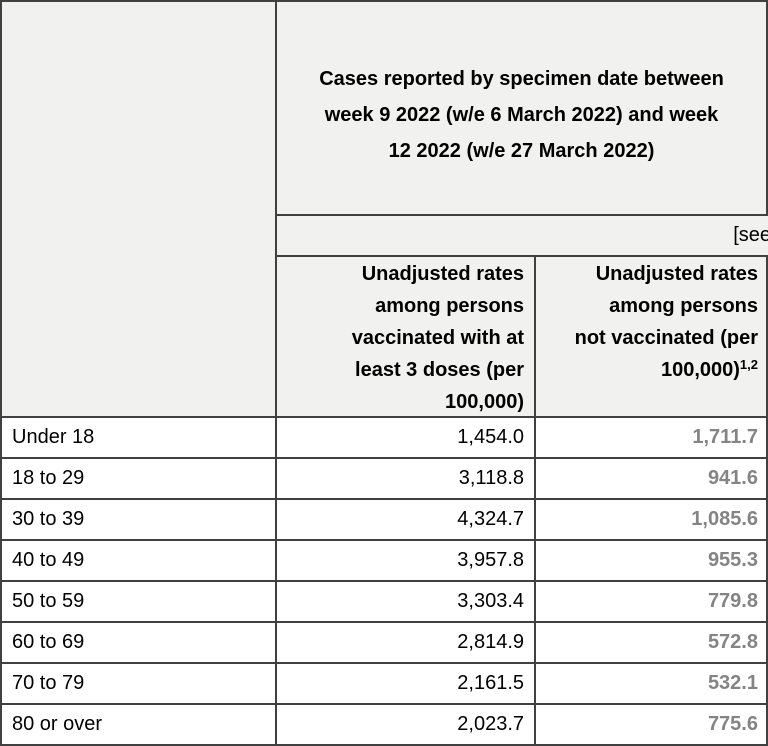  Describe the element at coordinates (521, 151) in the screenshot. I see `title-line-3: 12 2022 (w/e 27 March 2022)` at that location.